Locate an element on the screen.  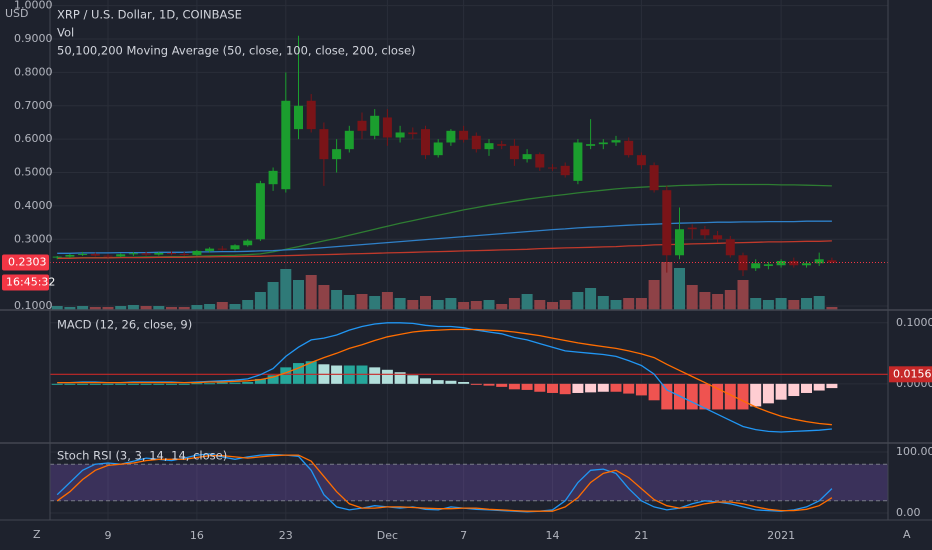
y-tick-label: 0.3000 is located at coordinates (33, 238).